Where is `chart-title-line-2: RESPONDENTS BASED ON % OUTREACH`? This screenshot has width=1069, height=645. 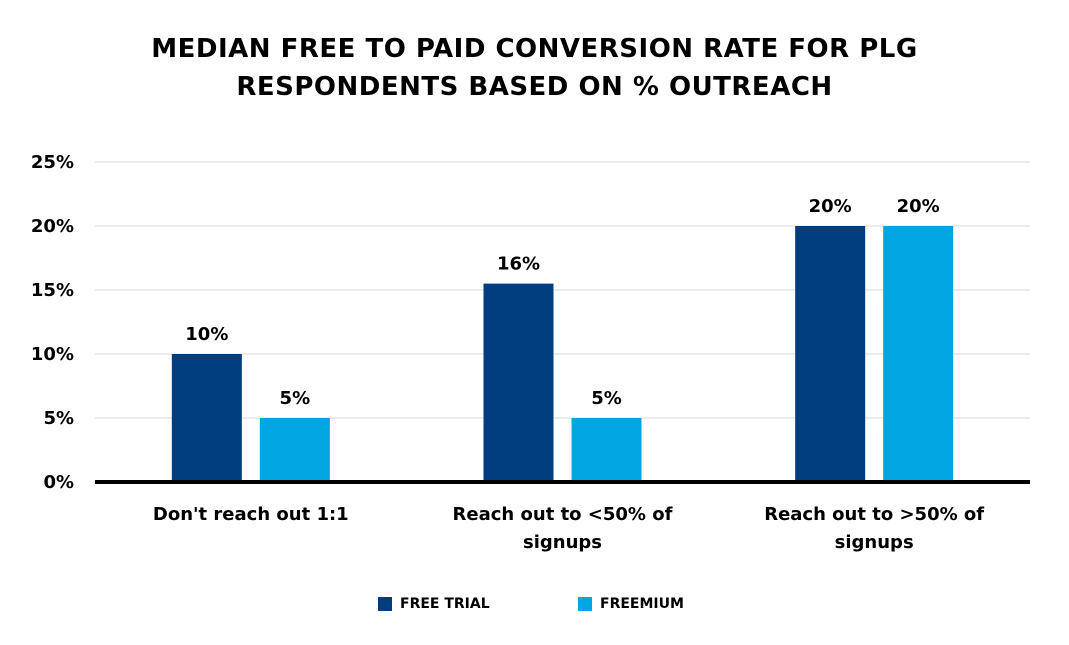
chart-title-line-2: RESPONDENTS BASED ON % OUTREACH is located at coordinates (534, 87).